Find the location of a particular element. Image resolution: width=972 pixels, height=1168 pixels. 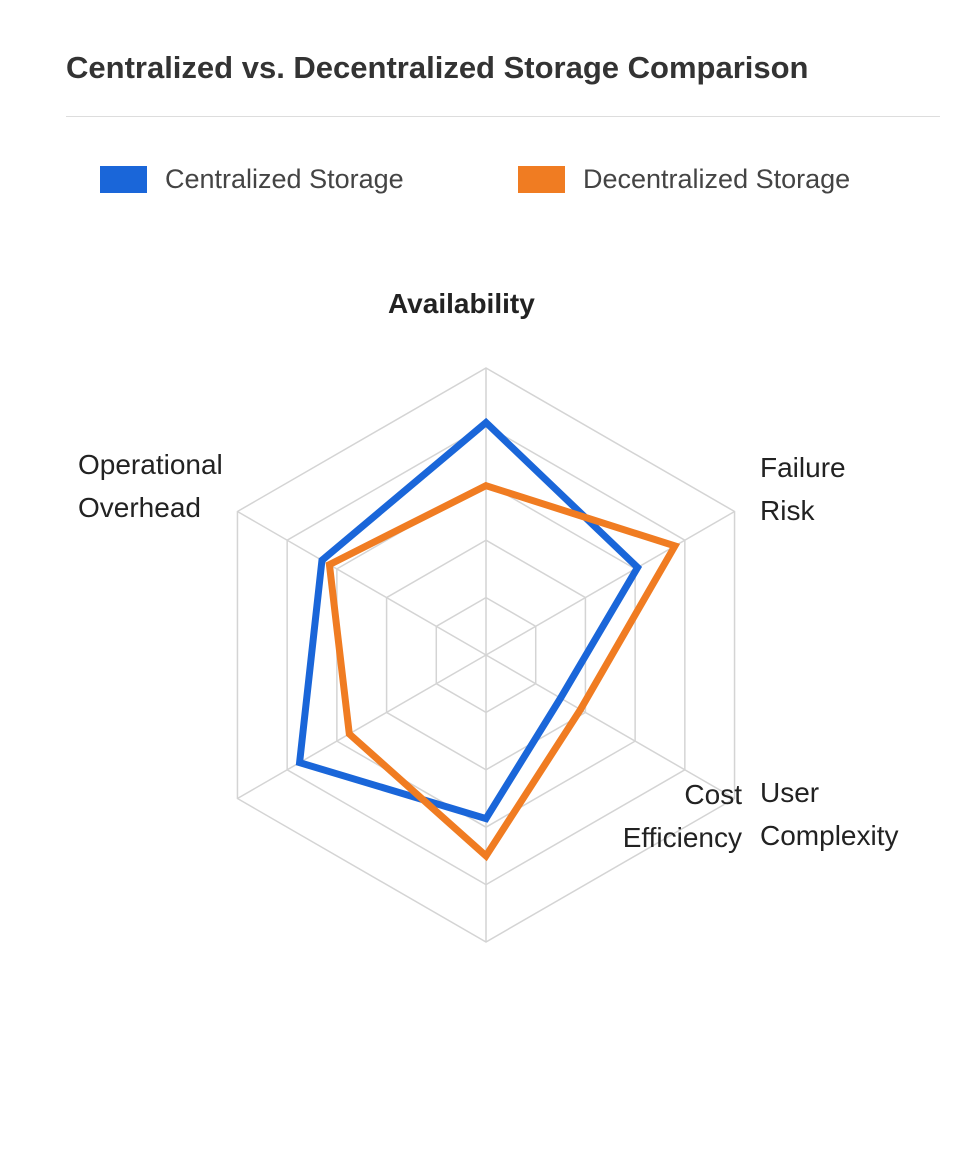

legend-item: Centralized Storage is located at coordinates (252, 179).